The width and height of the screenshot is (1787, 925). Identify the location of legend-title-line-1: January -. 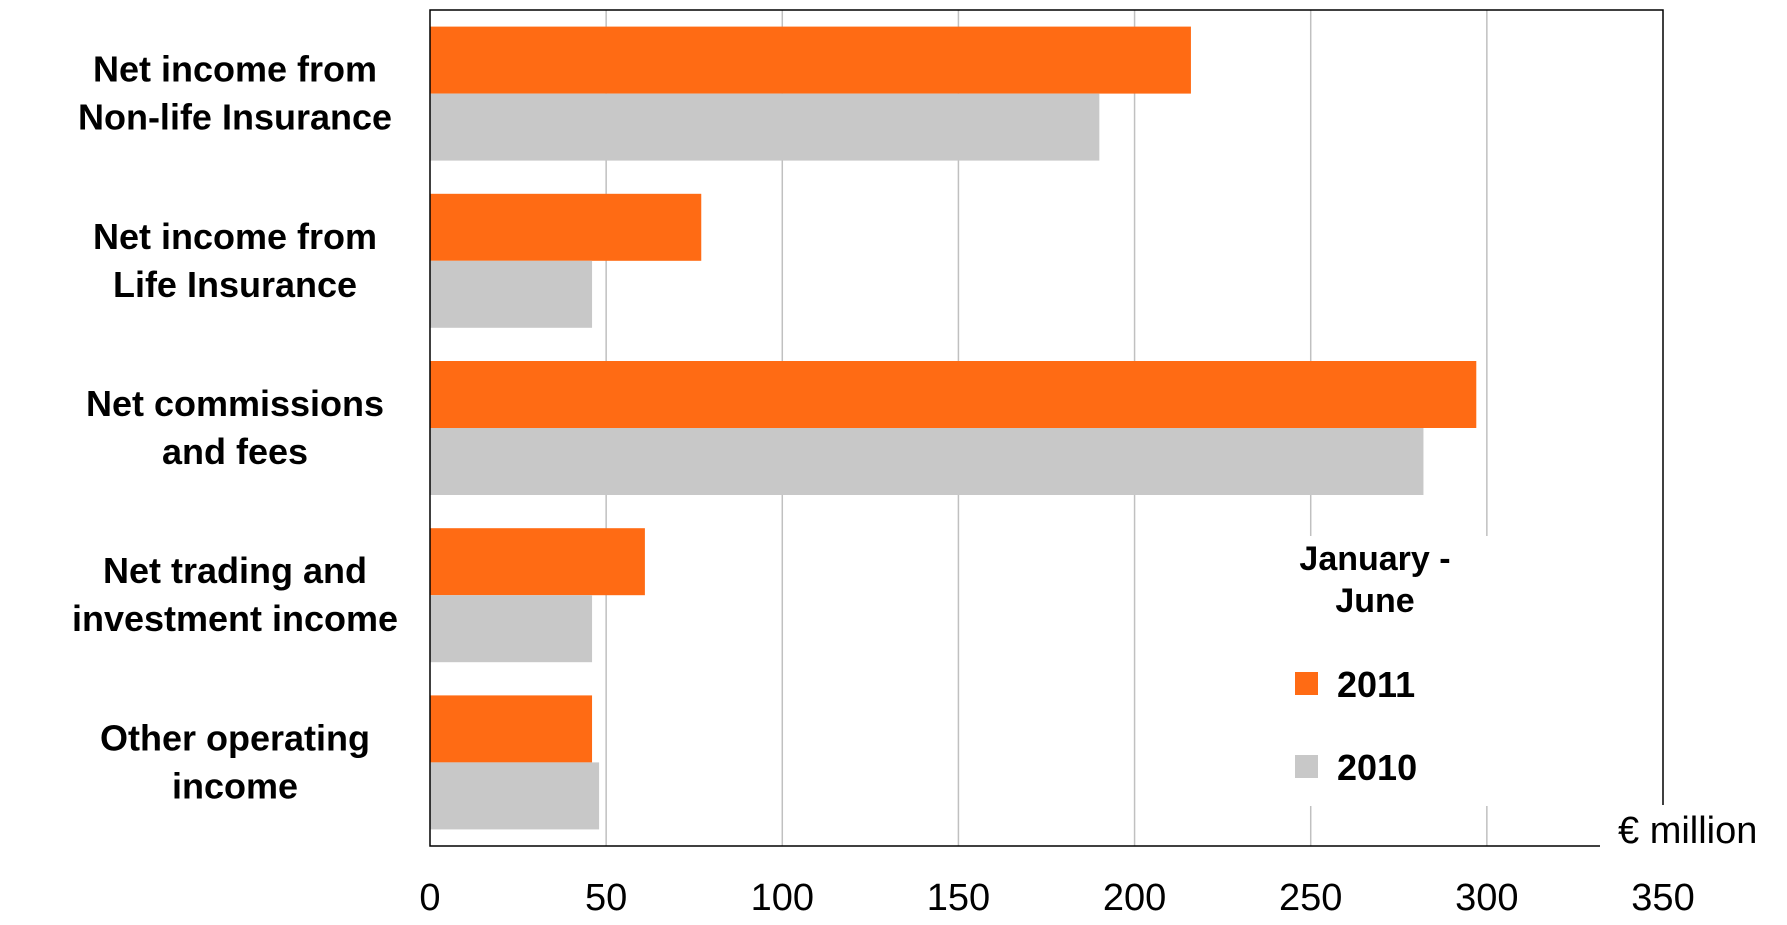
(1374, 559).